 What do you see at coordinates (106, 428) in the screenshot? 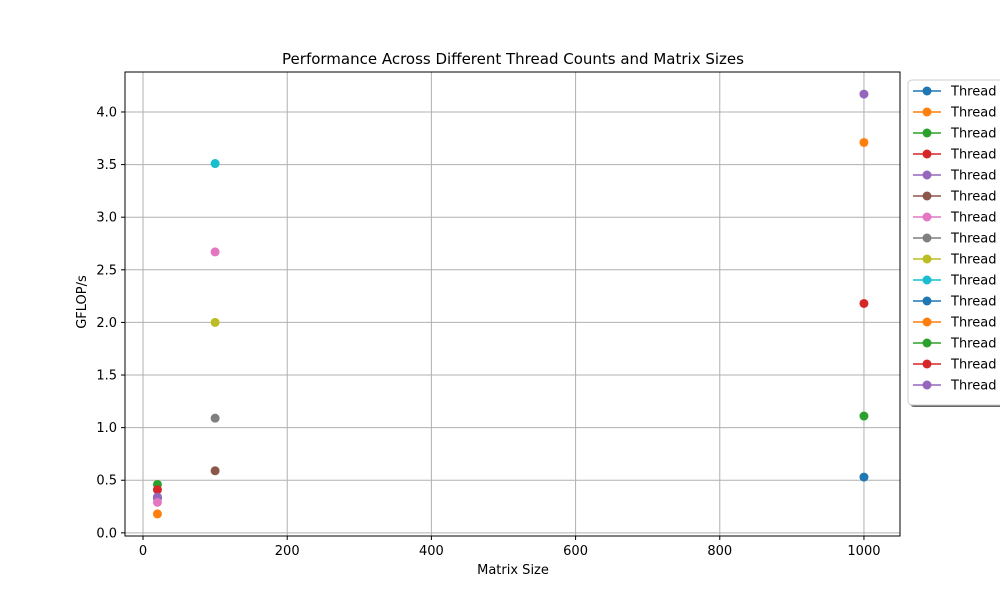
I see `y-tick-label: 1.0` at bounding box center [106, 428].